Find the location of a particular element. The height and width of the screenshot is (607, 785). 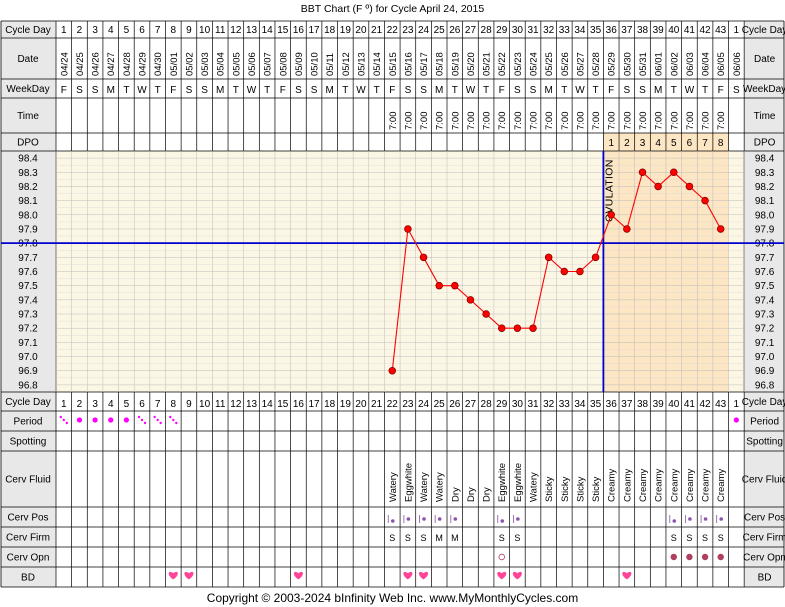

y-tick-label-right: 97.8 is located at coordinates (765, 244).